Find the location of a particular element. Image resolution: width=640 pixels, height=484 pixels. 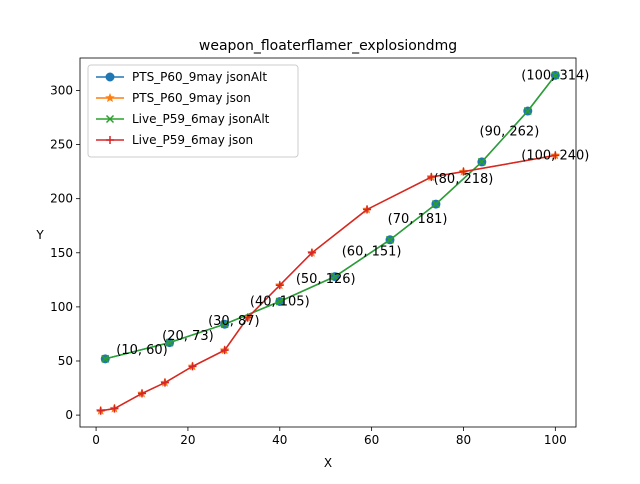

y-tick-label: 250 is located at coordinates (61, 145).